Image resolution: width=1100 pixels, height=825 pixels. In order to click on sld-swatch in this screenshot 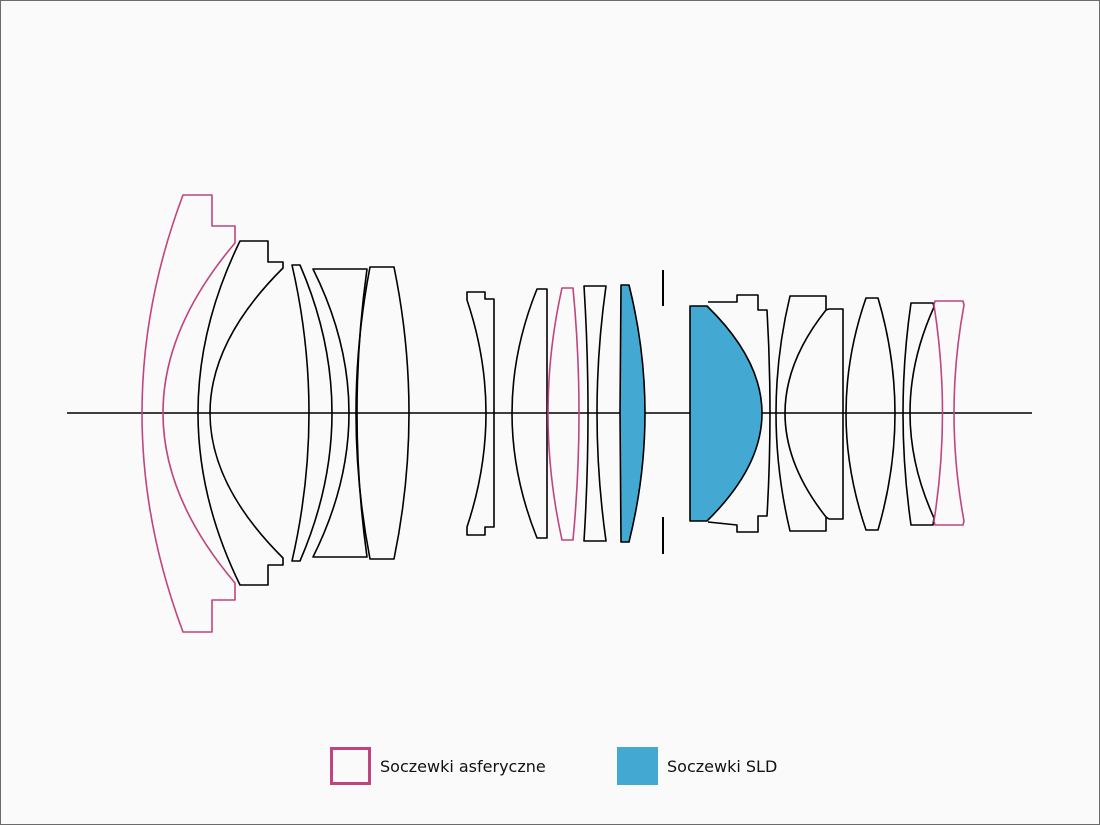, I will do `click(637, 766)`.